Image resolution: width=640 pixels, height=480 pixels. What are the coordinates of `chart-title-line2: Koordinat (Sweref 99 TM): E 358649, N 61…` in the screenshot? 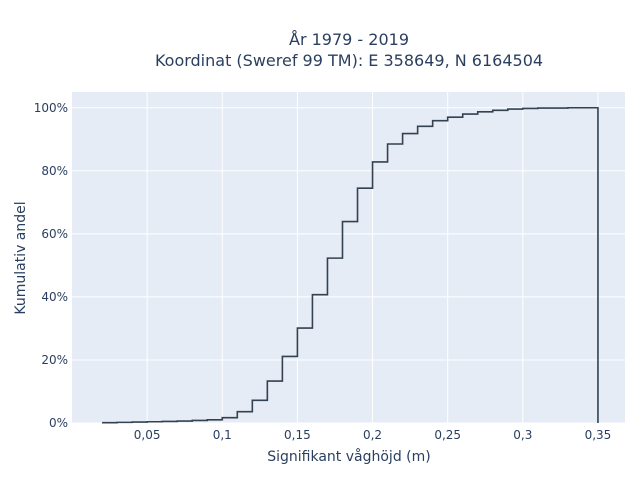 It's located at (349, 60).